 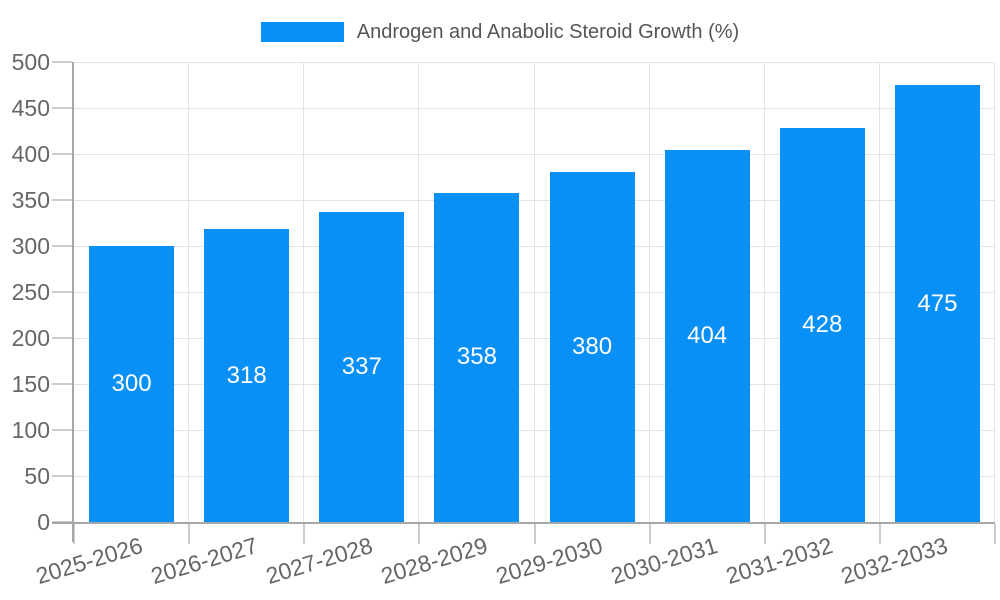 I want to click on chart-legend: Androgen and Anabolic Steroid Growth (%), so click(x=500, y=32).